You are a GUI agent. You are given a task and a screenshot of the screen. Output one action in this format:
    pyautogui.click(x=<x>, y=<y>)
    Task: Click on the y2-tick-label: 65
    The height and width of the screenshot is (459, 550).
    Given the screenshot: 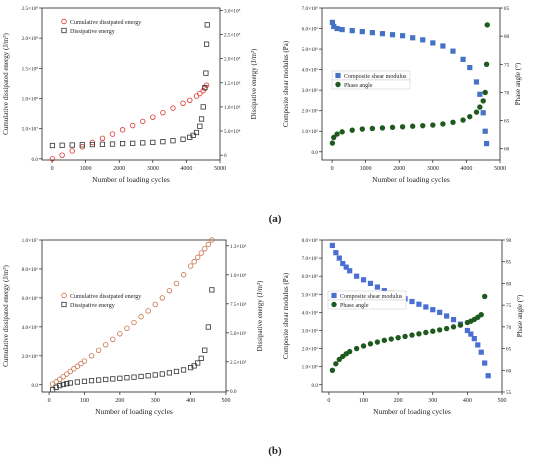 What is the action you would take?
    pyautogui.click(x=507, y=122)
    